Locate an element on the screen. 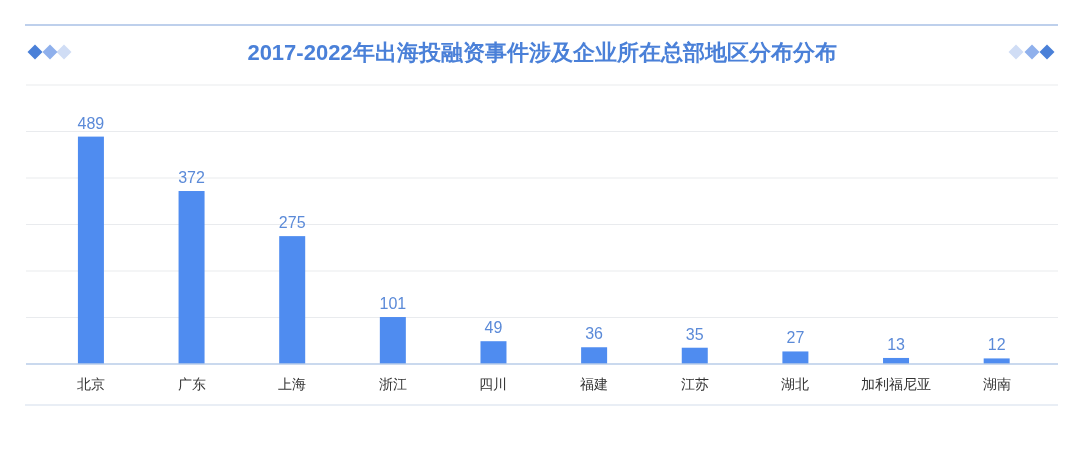 This screenshot has width=1080, height=457. data-label: 101 is located at coordinates (393, 304).